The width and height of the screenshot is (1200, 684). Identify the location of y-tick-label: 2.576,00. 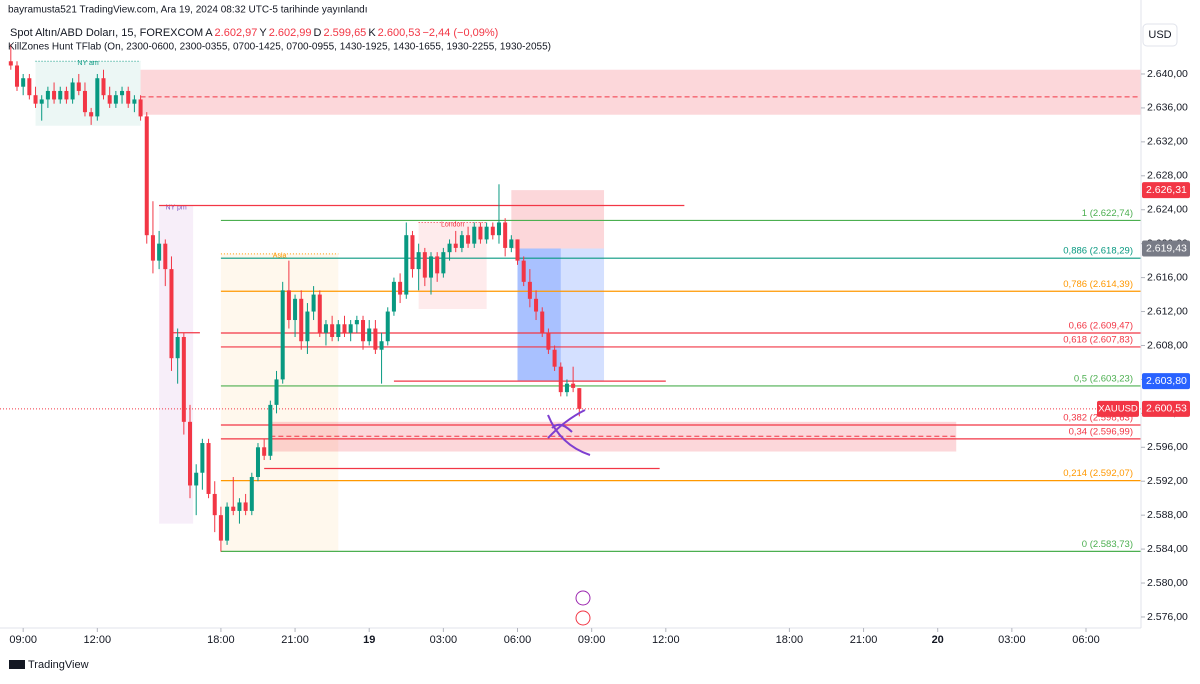
(1167, 617).